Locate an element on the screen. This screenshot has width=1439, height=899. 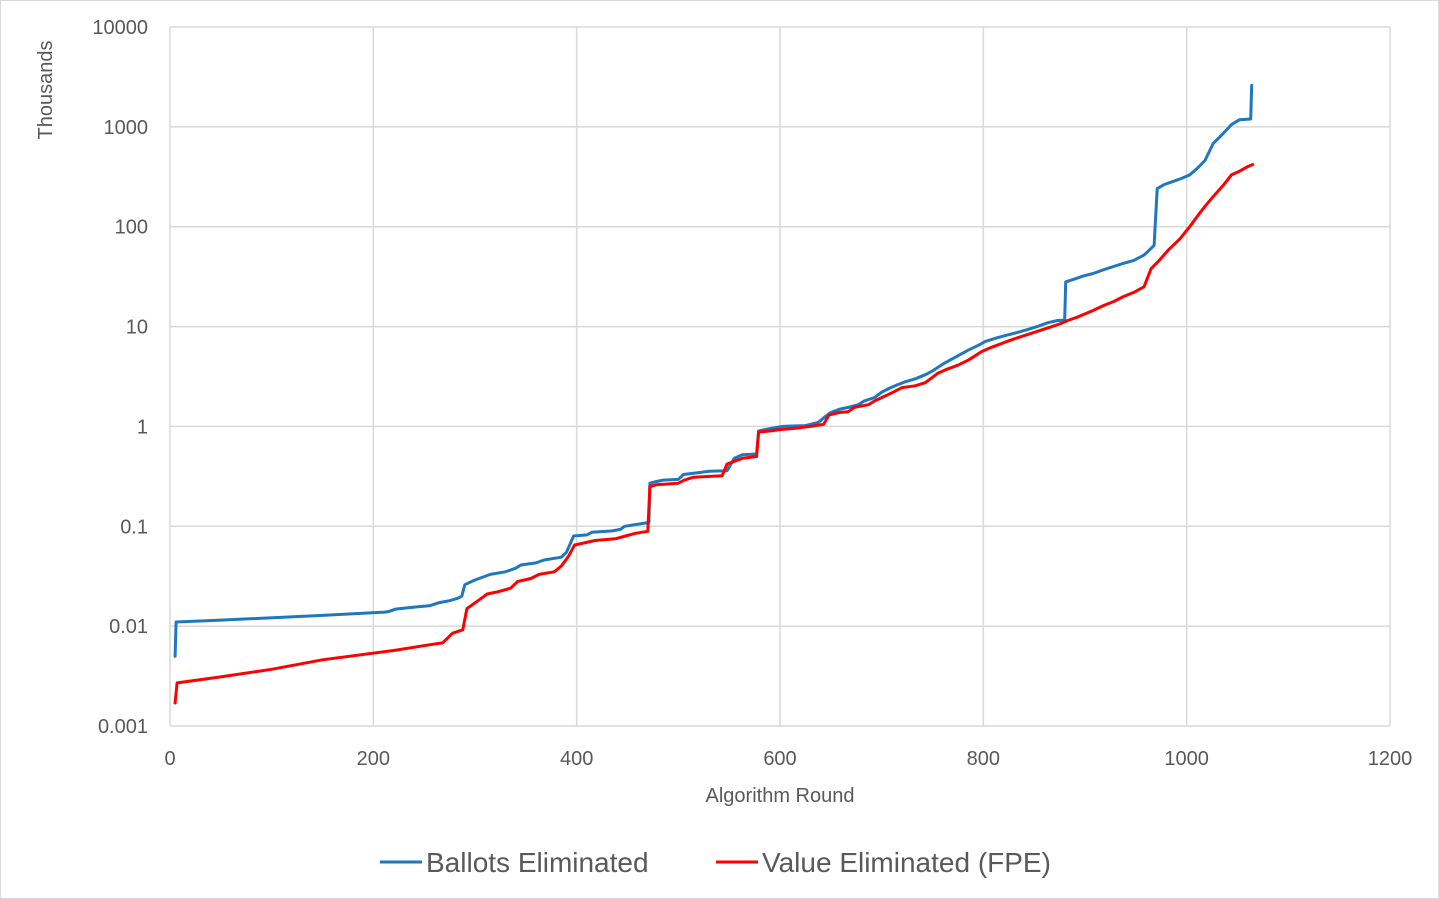
x-tick-label: 1200 is located at coordinates (1390, 759).